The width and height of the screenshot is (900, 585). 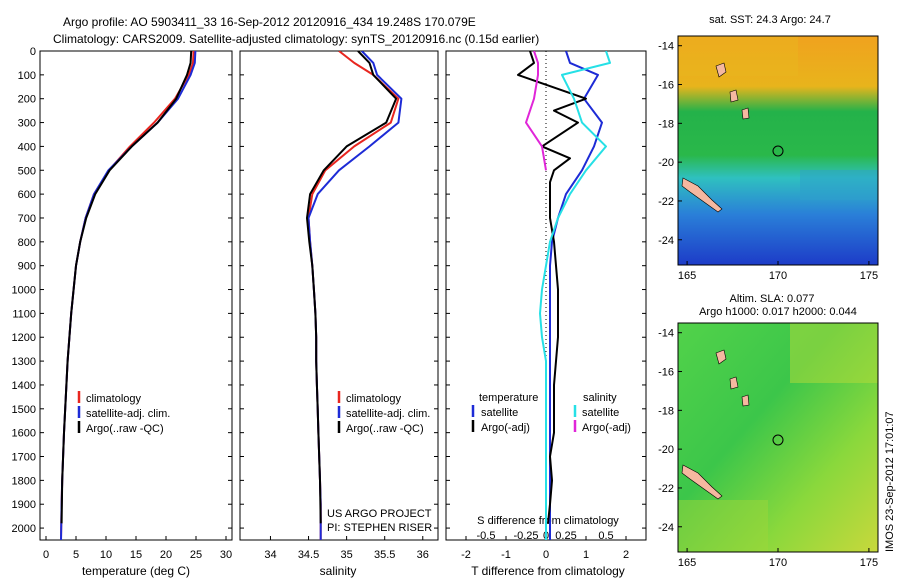 I want to click on difference-tick-label-2: 0, so click(x=546, y=555).